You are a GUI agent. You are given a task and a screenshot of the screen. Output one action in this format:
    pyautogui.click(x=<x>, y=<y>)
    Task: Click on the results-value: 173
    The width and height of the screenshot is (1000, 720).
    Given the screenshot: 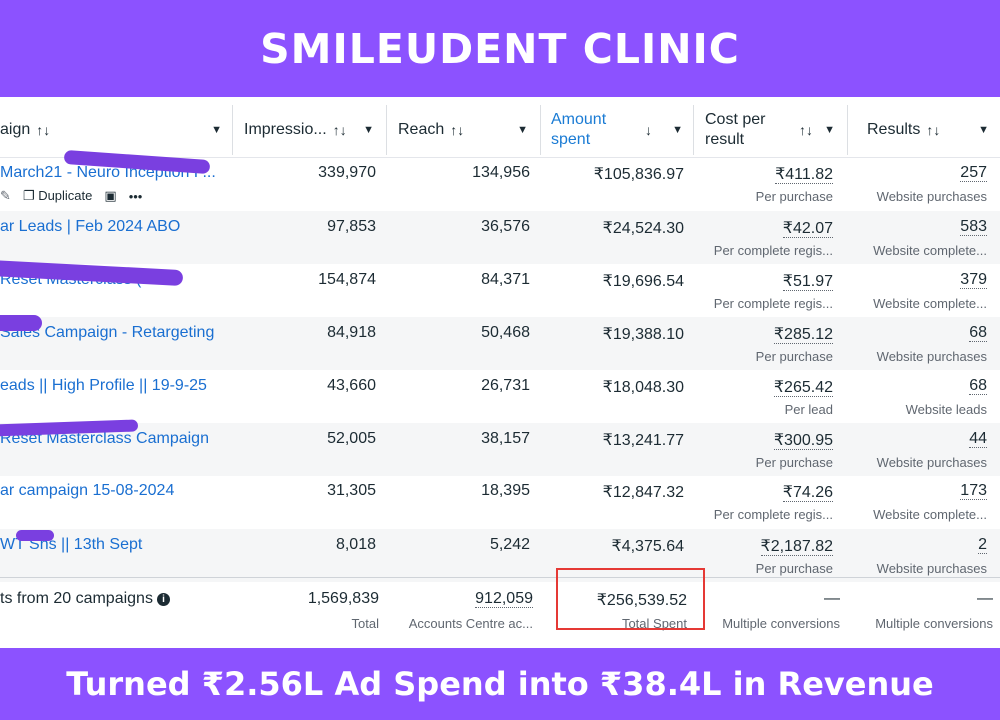 What is the action you would take?
    pyautogui.click(x=973, y=491)
    